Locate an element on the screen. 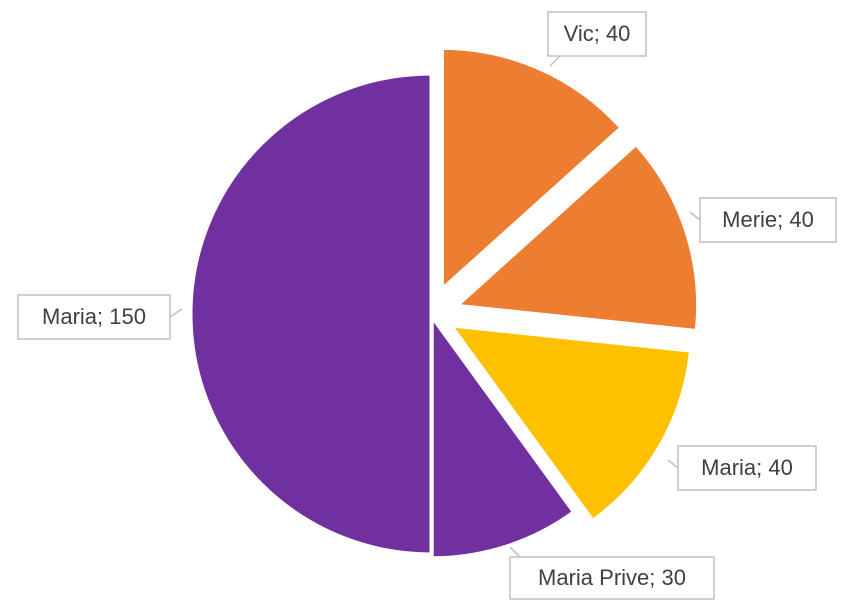 The height and width of the screenshot is (602, 843). data-label: Maria Prive; 30 is located at coordinates (612, 577).